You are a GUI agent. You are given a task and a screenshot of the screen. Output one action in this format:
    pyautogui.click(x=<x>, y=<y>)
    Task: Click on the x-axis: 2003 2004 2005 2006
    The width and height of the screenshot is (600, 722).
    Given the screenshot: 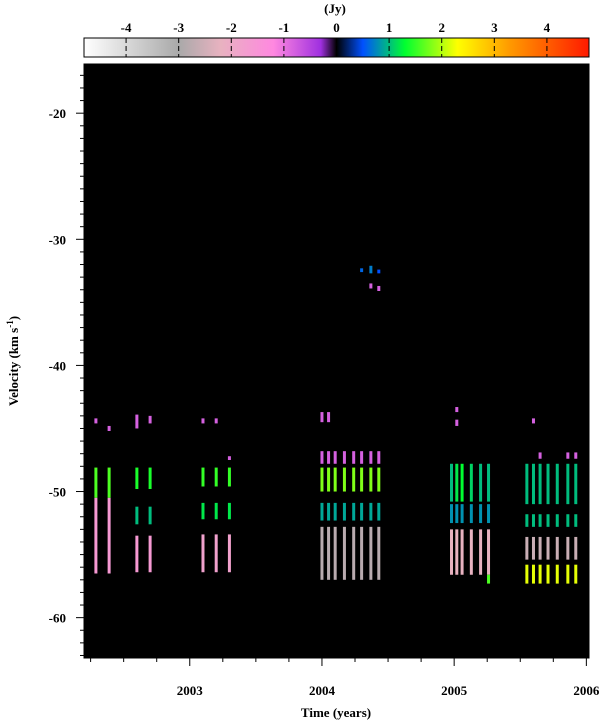 What is the action you would take?
    pyautogui.click(x=345, y=678)
    